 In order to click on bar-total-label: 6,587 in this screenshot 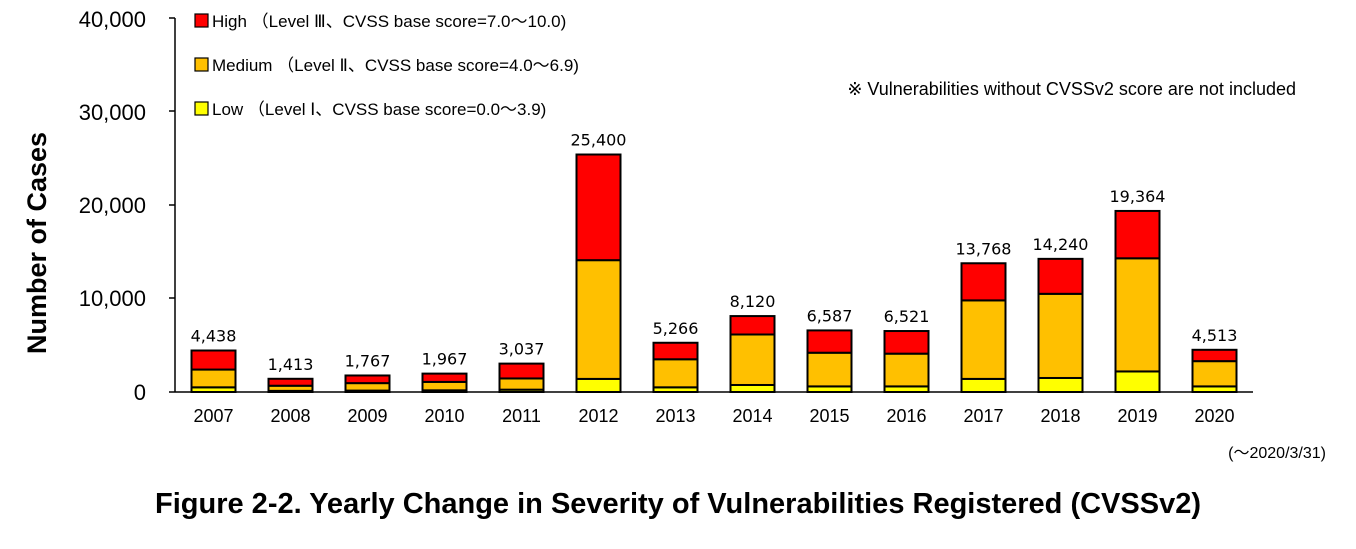, I will do `click(830, 315)`.